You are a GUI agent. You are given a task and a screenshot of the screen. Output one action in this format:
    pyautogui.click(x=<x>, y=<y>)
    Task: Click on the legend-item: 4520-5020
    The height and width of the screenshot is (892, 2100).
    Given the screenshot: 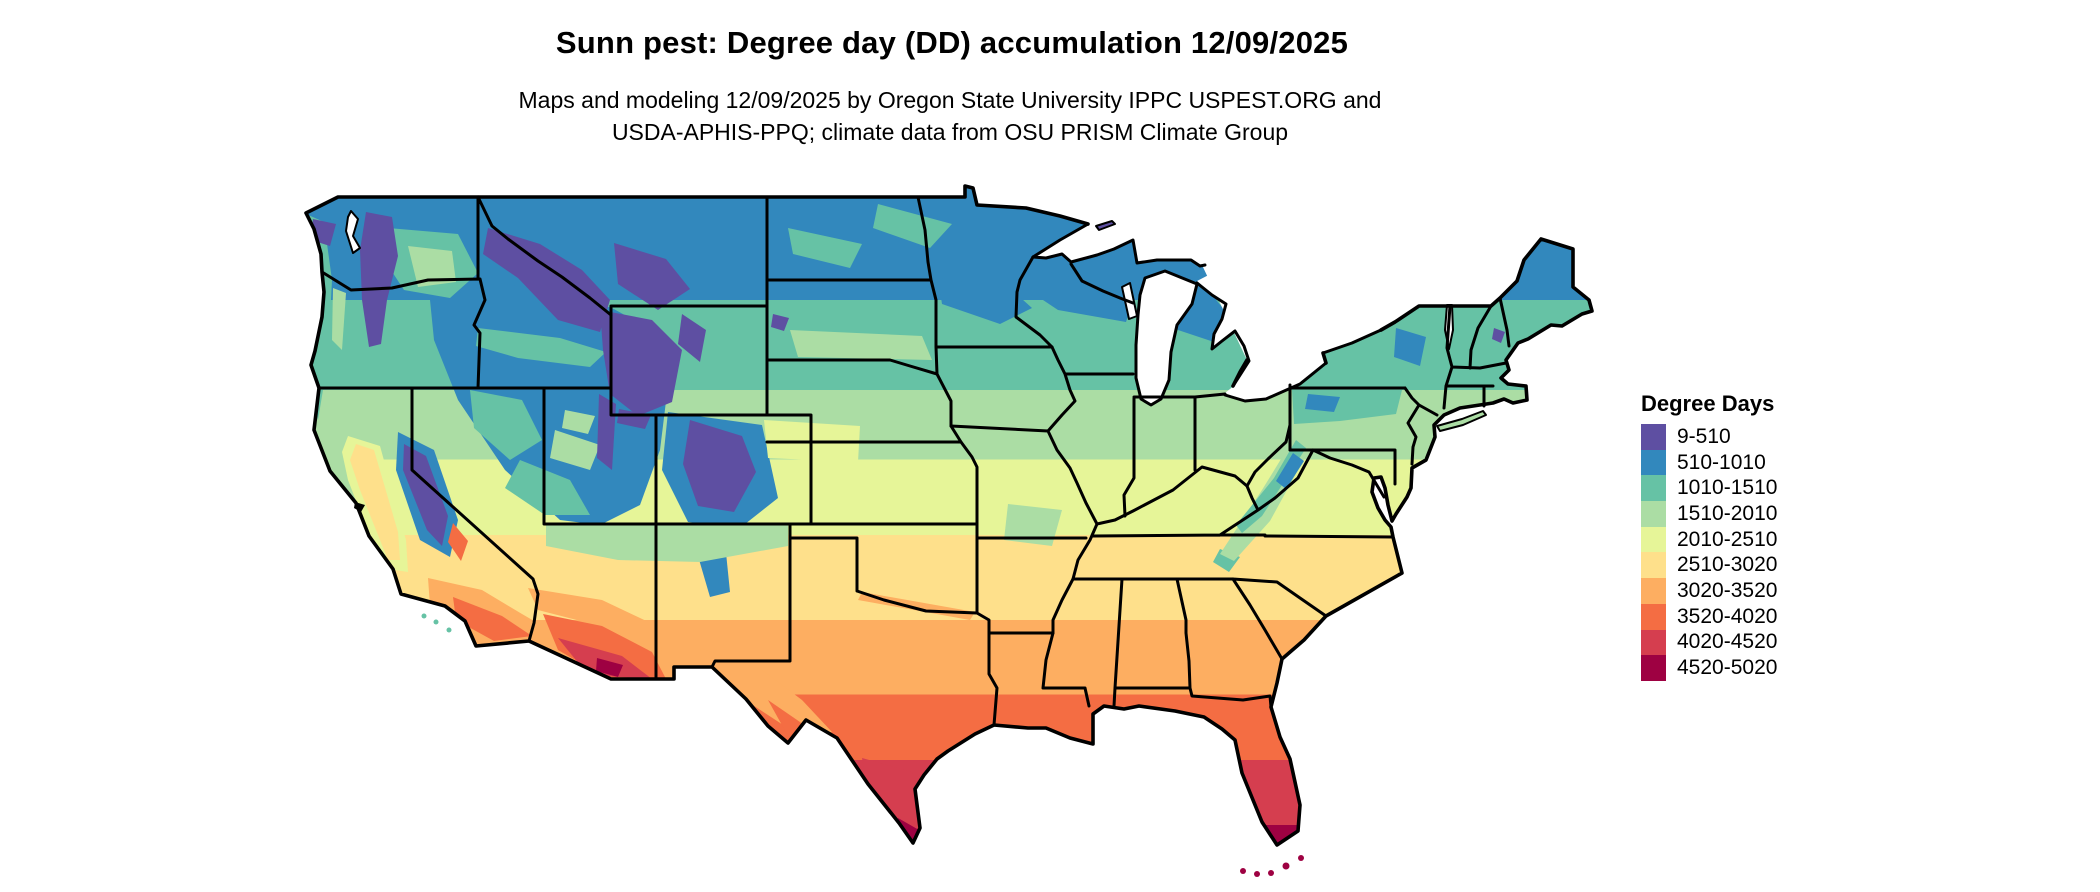 What is the action you would take?
    pyautogui.click(x=1709, y=668)
    